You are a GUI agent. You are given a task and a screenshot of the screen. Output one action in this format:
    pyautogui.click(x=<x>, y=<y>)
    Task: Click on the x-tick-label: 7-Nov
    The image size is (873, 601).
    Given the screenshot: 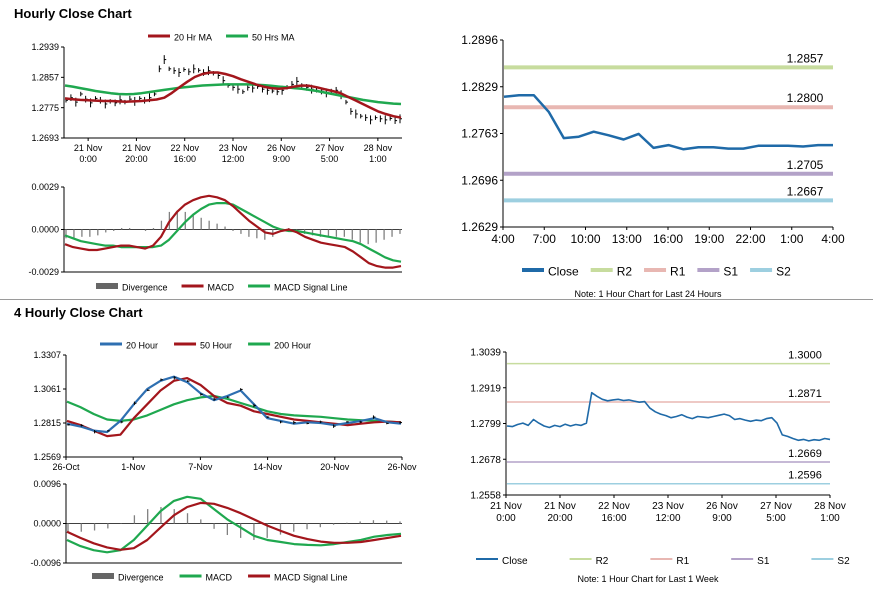 What is the action you would take?
    pyautogui.click(x=200, y=467)
    